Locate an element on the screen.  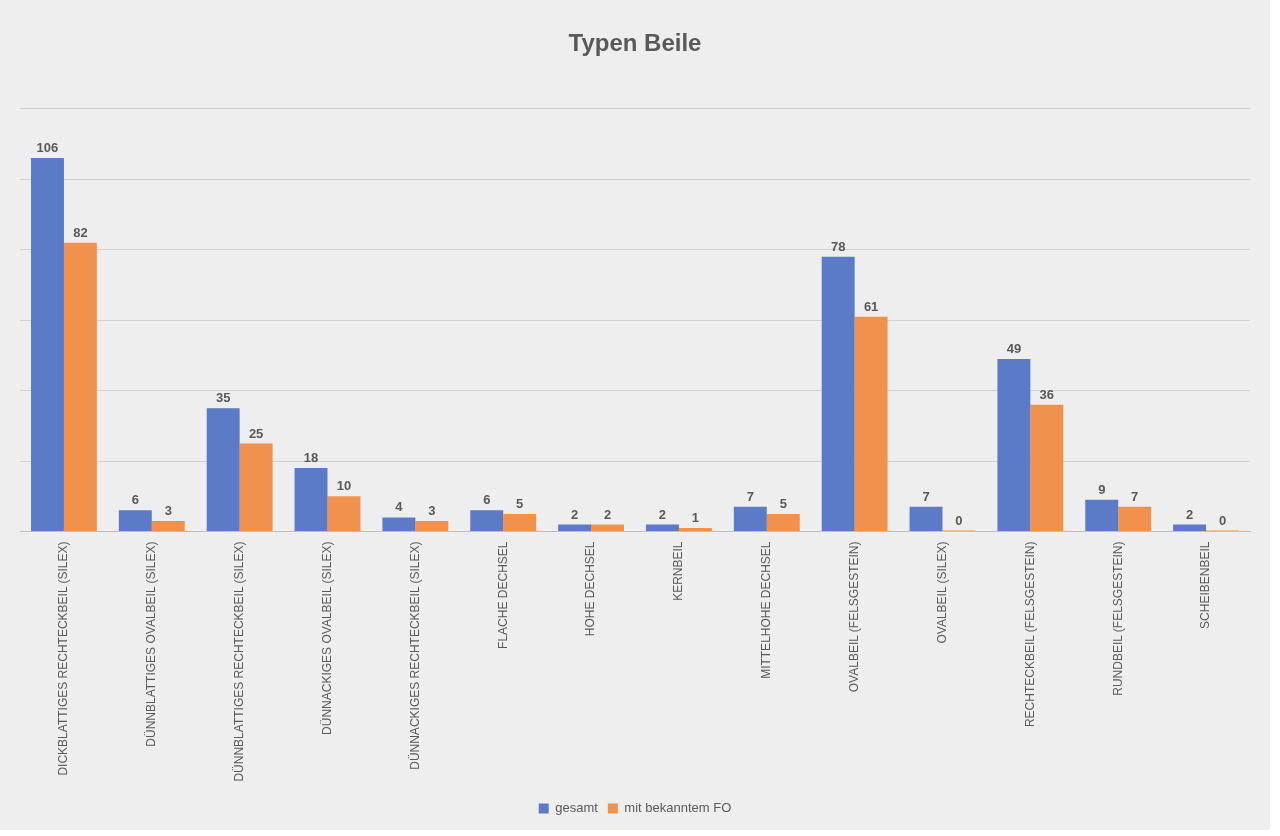
legend-label: mit bekanntem FO is located at coordinates (678, 808).